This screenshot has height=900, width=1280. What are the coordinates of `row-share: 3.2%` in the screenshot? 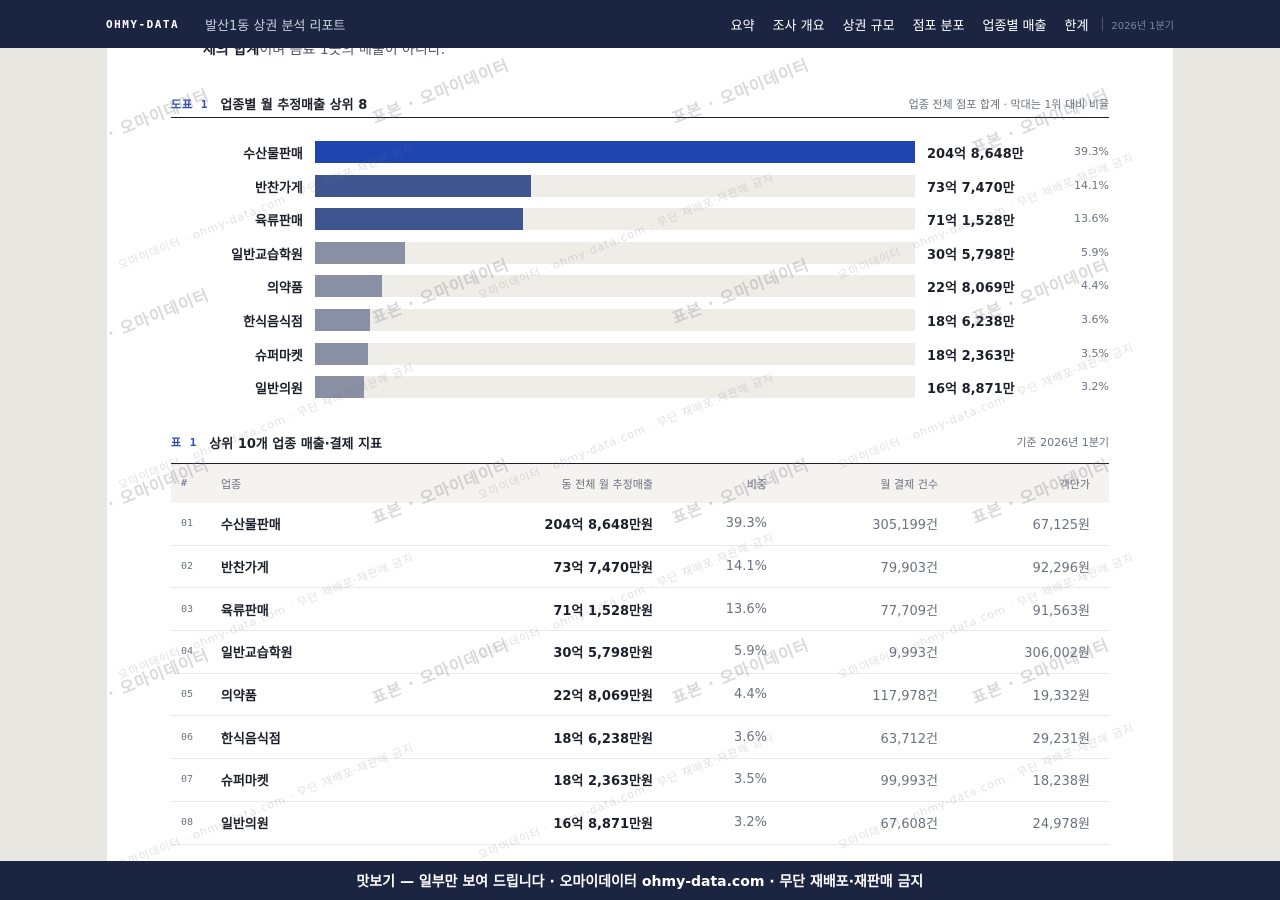 It's located at (750, 823).